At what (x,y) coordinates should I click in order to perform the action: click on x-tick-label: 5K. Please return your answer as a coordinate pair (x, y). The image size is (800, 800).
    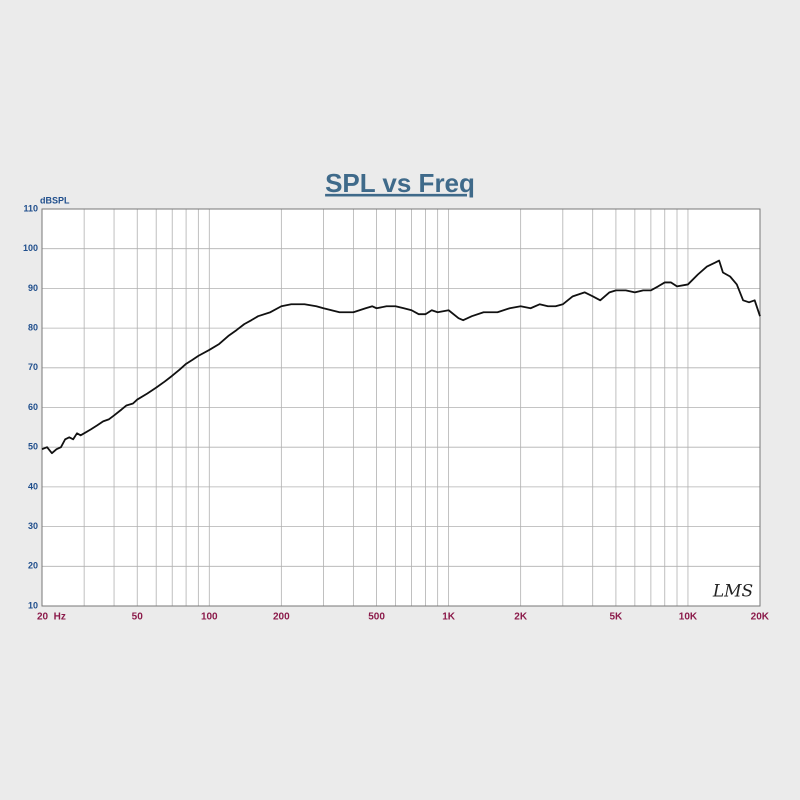
    Looking at the image, I should click on (617, 617).